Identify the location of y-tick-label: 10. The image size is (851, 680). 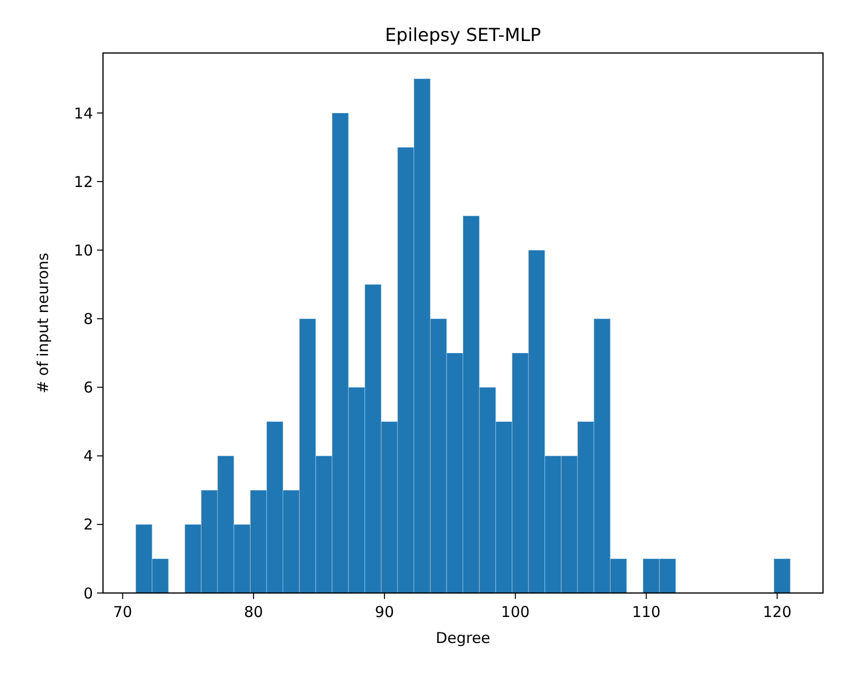
(83, 250).